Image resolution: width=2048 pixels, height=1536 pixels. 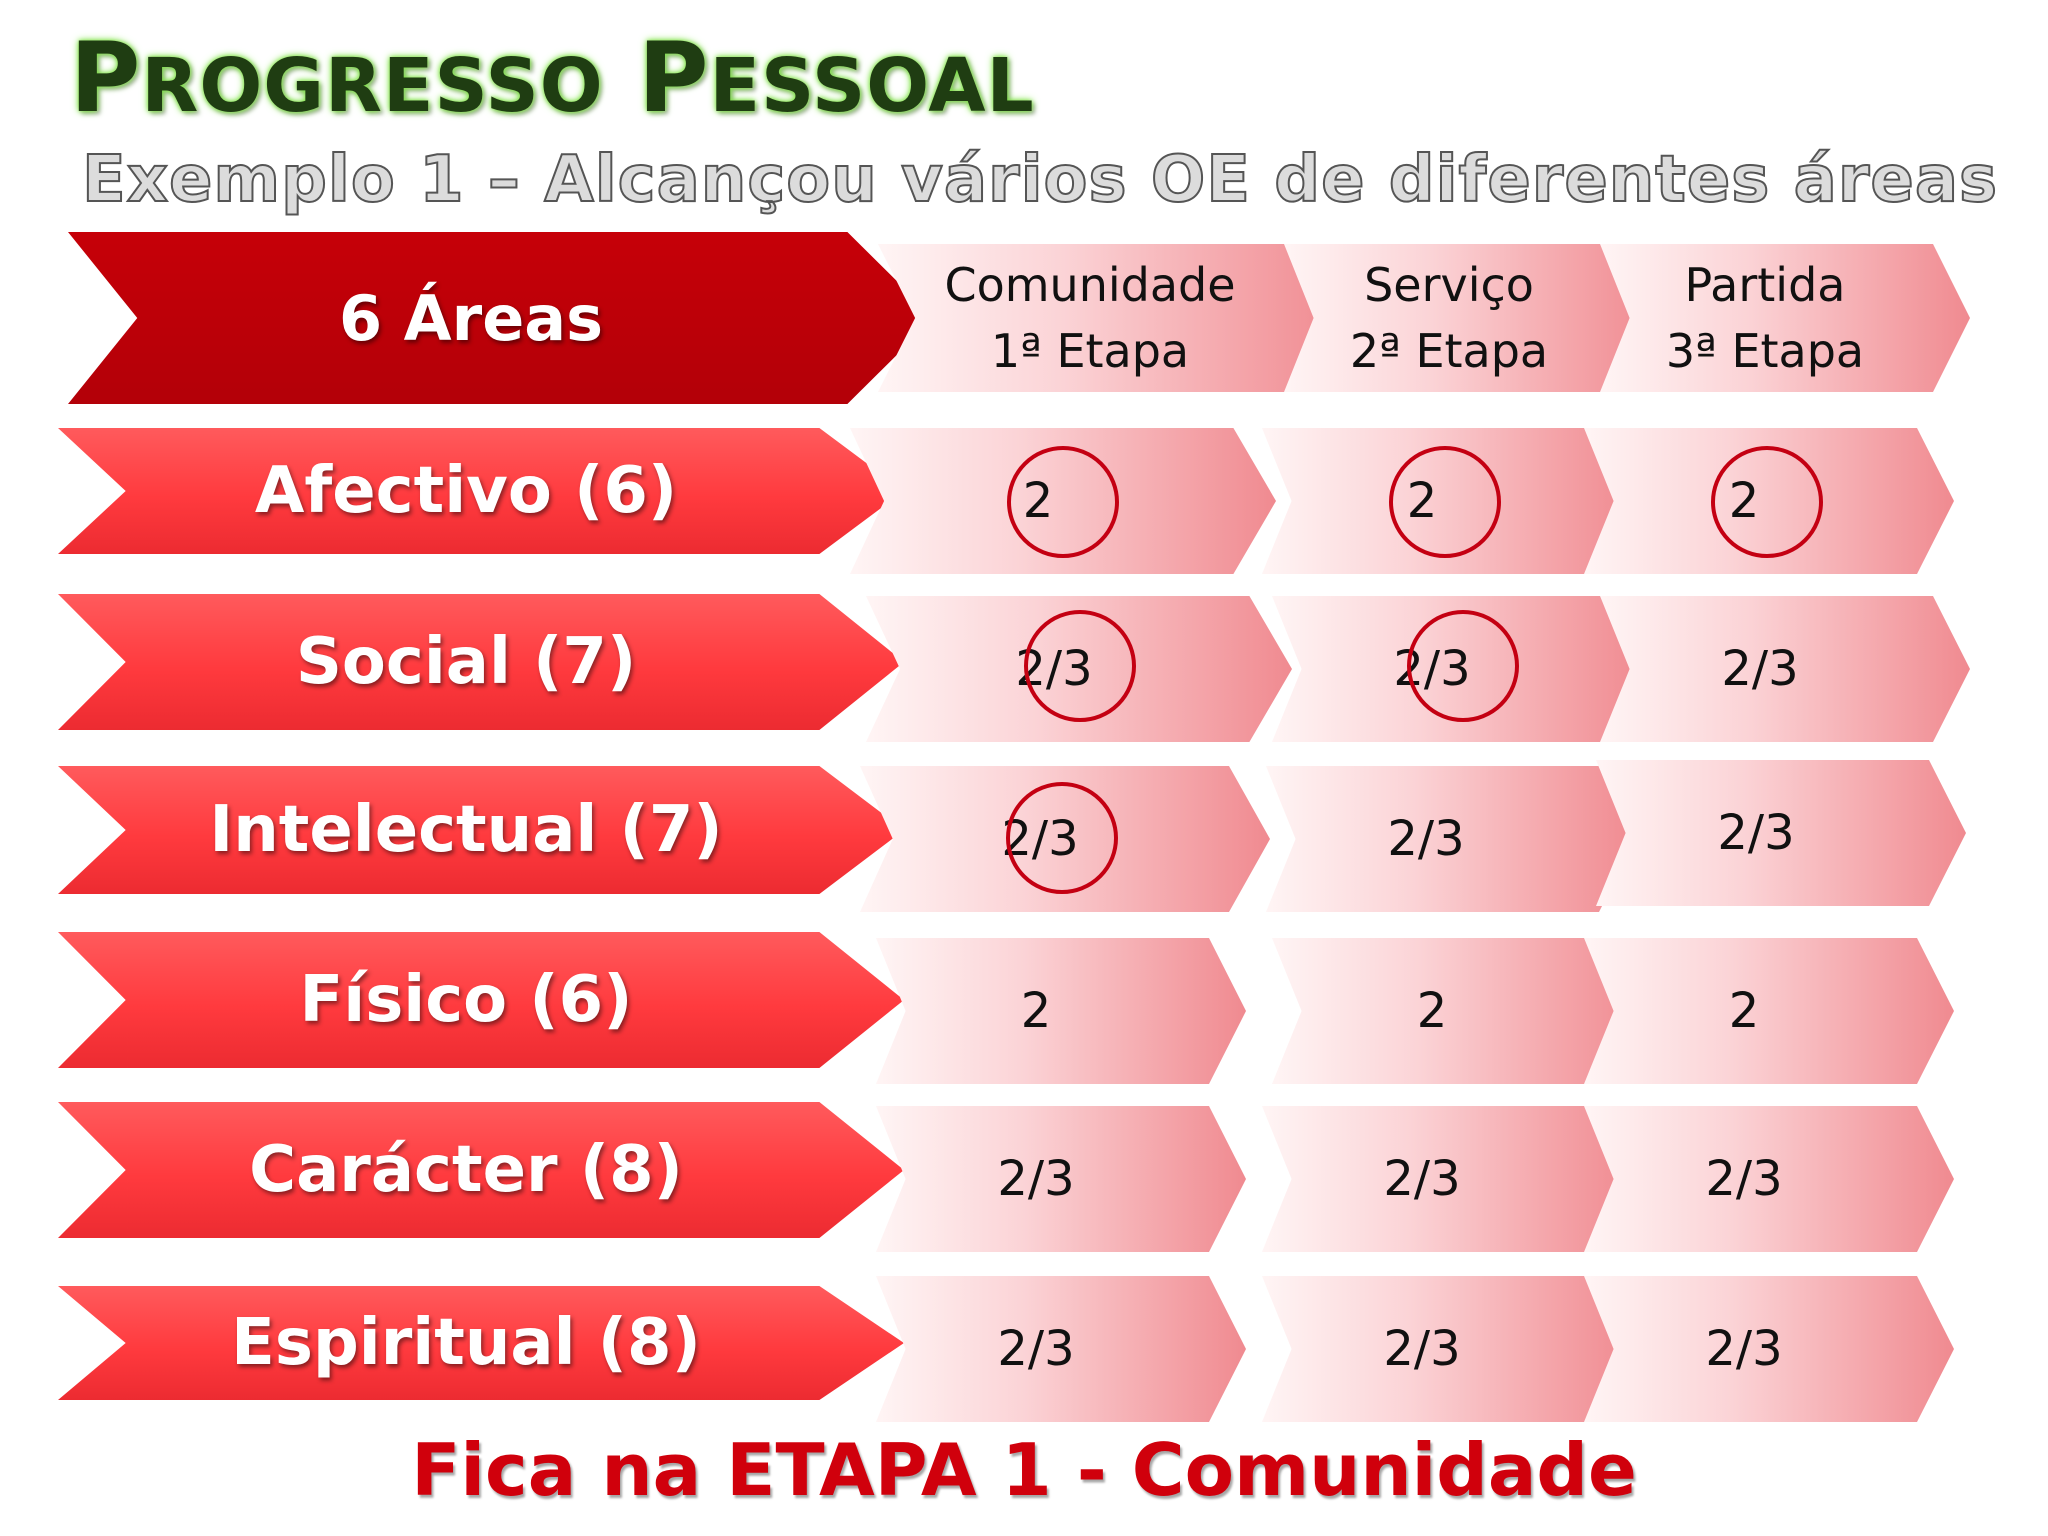 I want to click on stage-header-label: Comunidade 1ª Etapa, so click(x=1090, y=318).